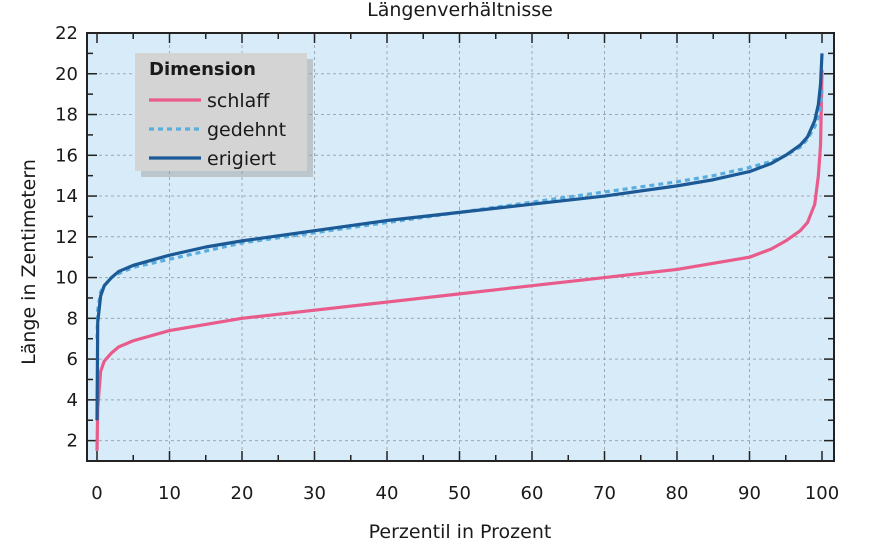  What do you see at coordinates (822, 493) in the screenshot?
I see `x-tick-label: 100` at bounding box center [822, 493].